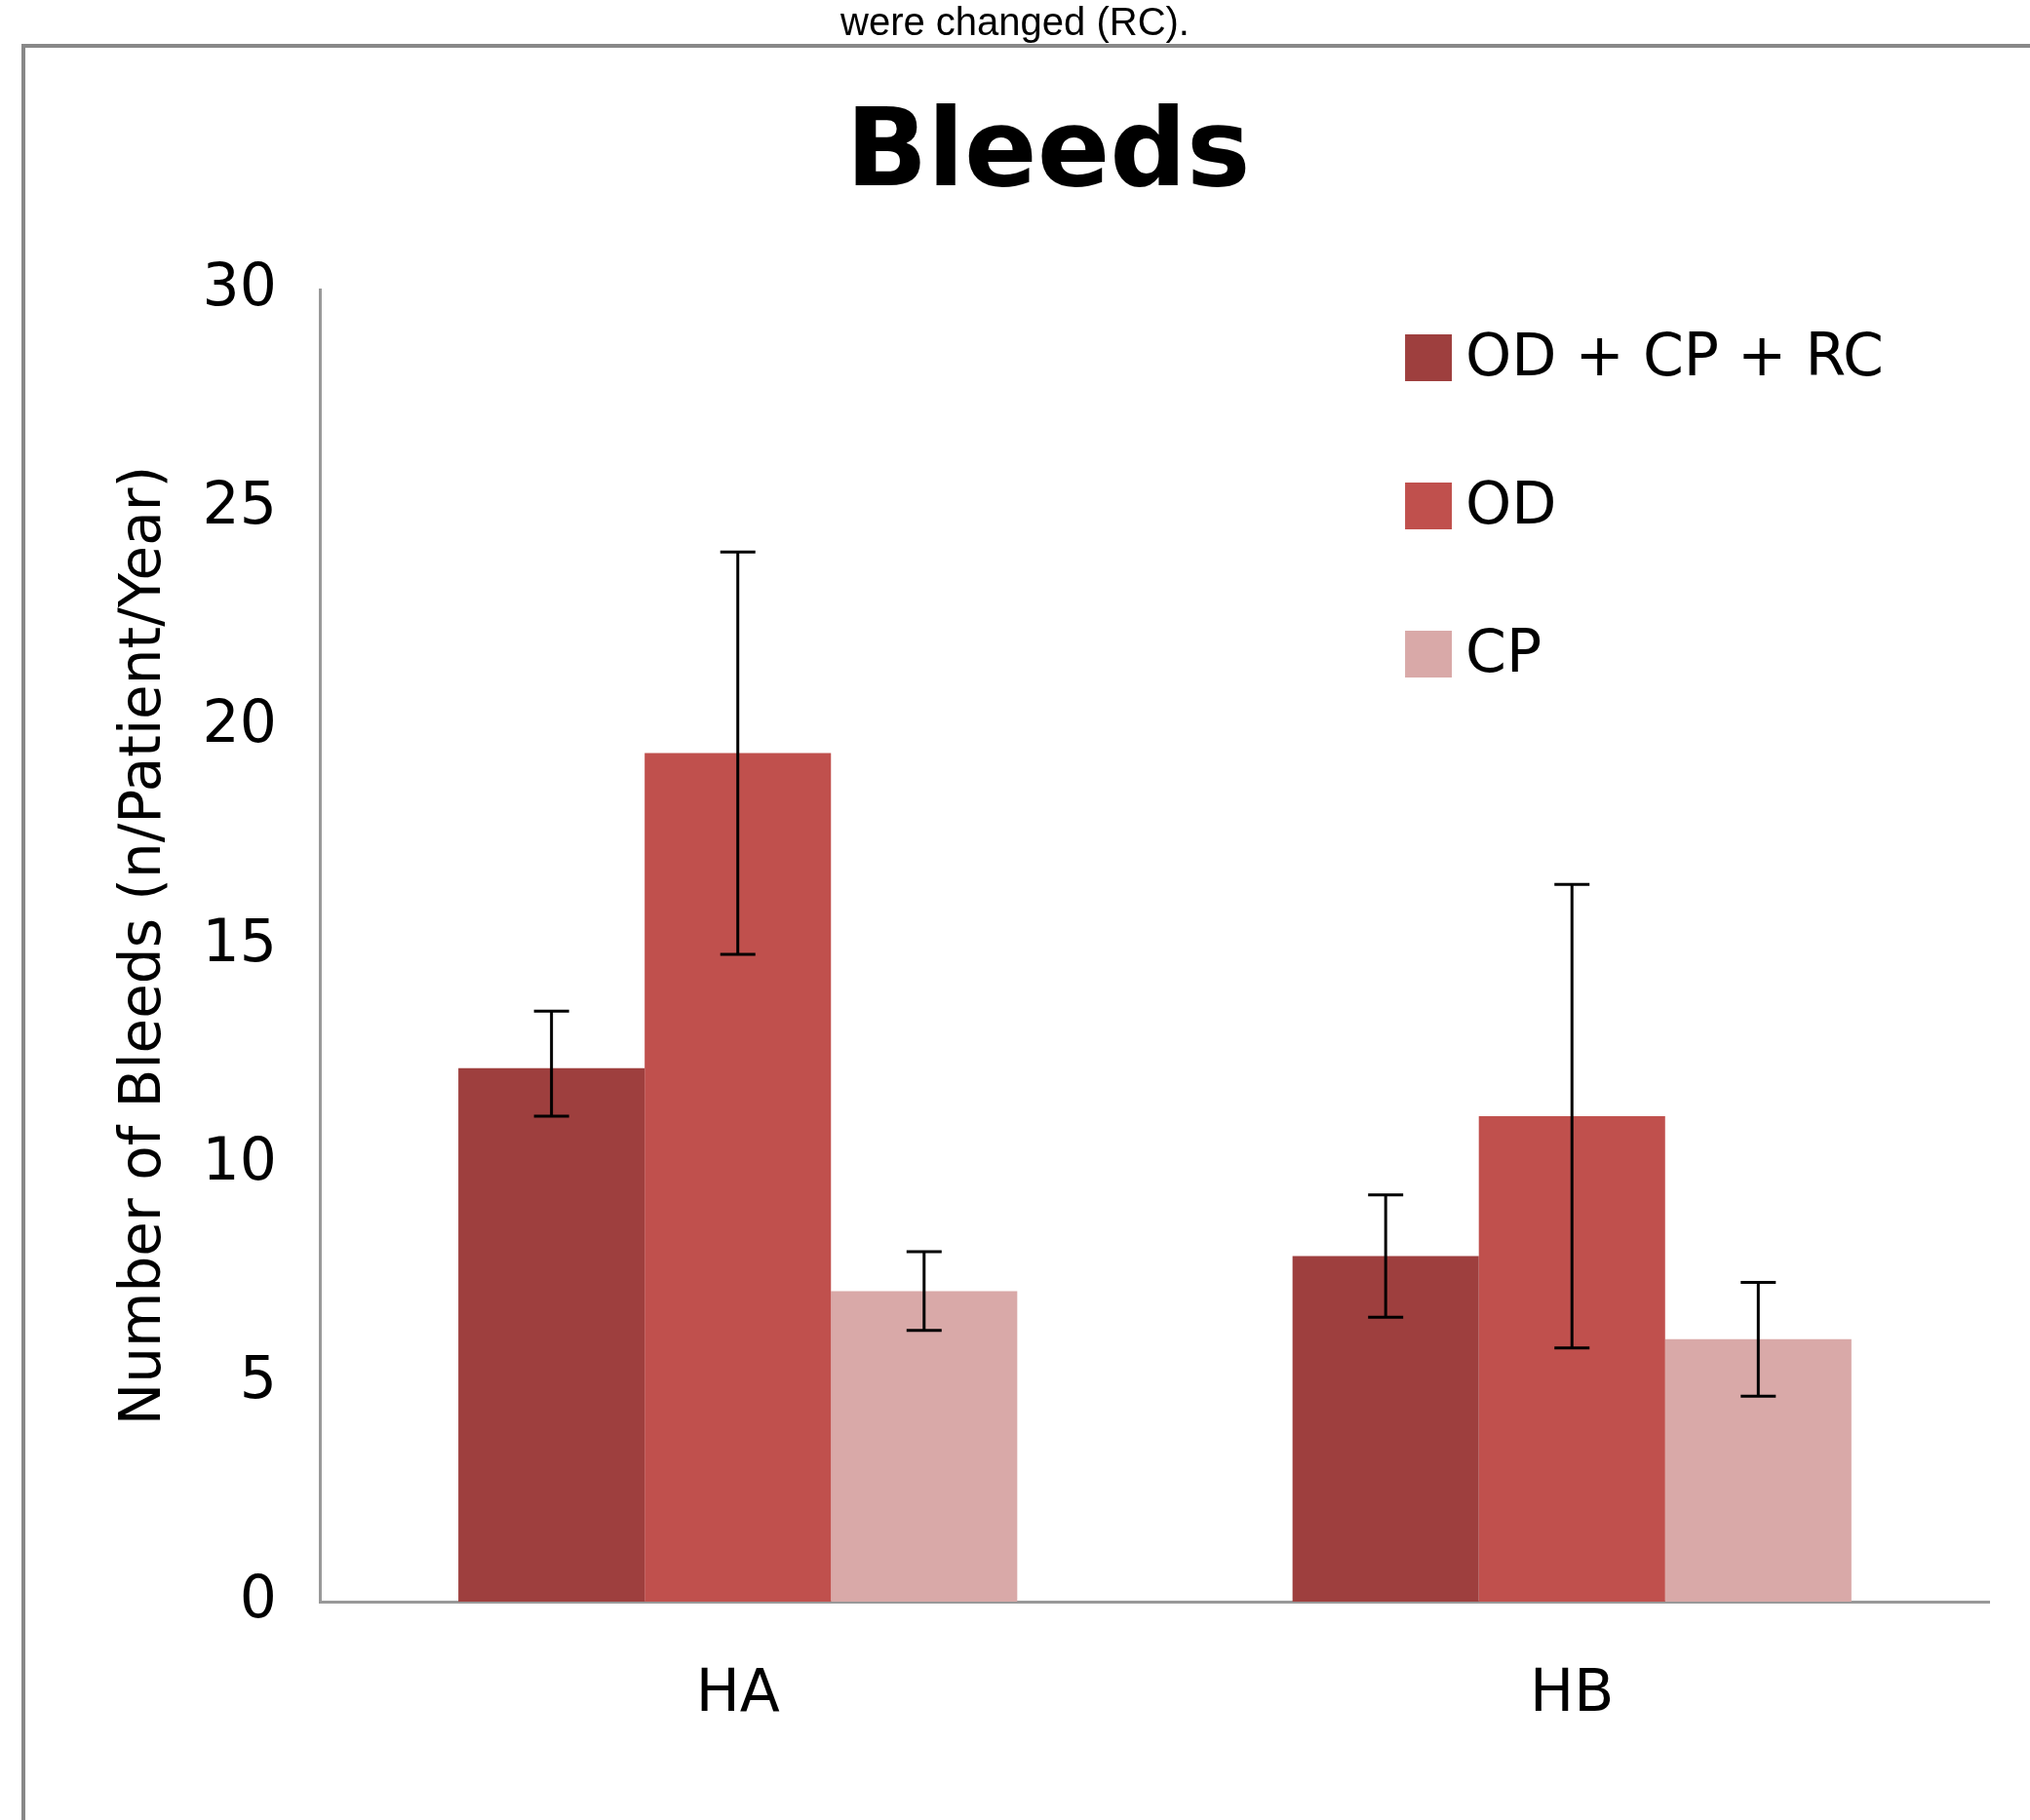 The image size is (2030, 1820). What do you see at coordinates (239, 1158) in the screenshot?
I see `y-tick-label: 10` at bounding box center [239, 1158].